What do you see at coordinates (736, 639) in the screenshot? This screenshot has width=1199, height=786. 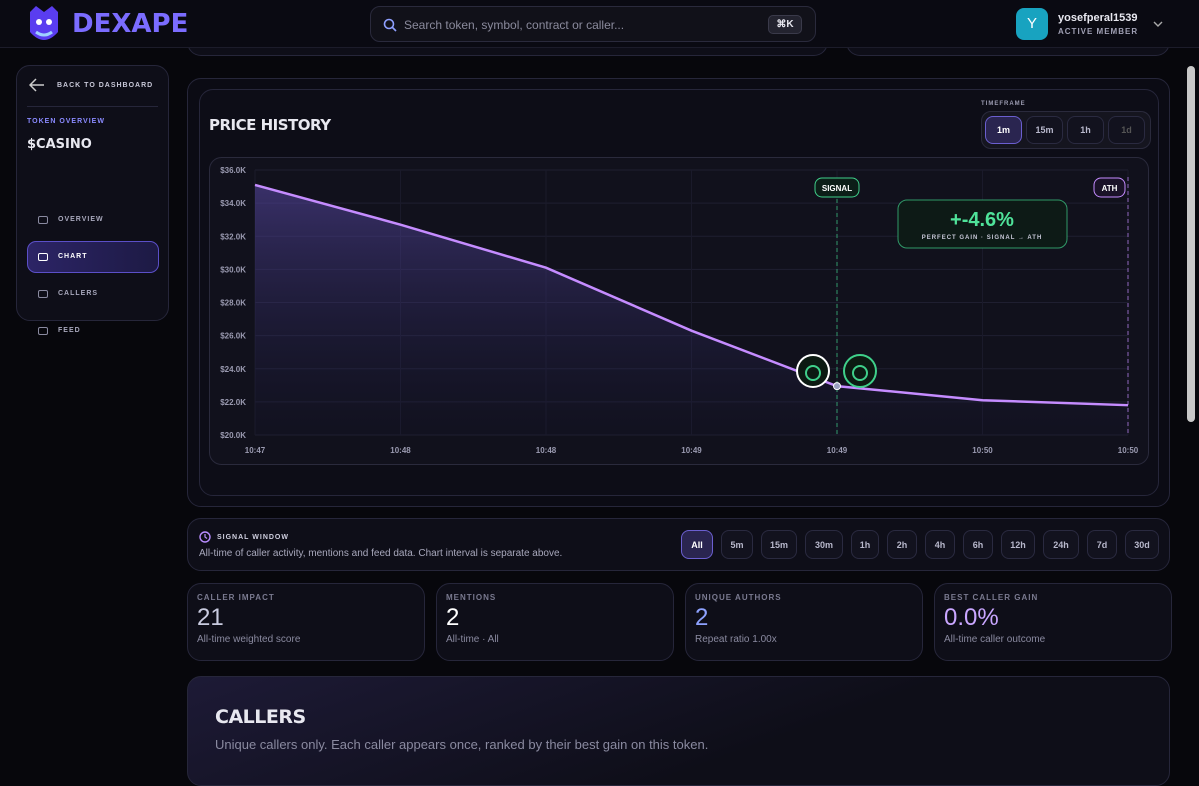 I see `stat-caption: Repeat ratio 1.00x` at bounding box center [736, 639].